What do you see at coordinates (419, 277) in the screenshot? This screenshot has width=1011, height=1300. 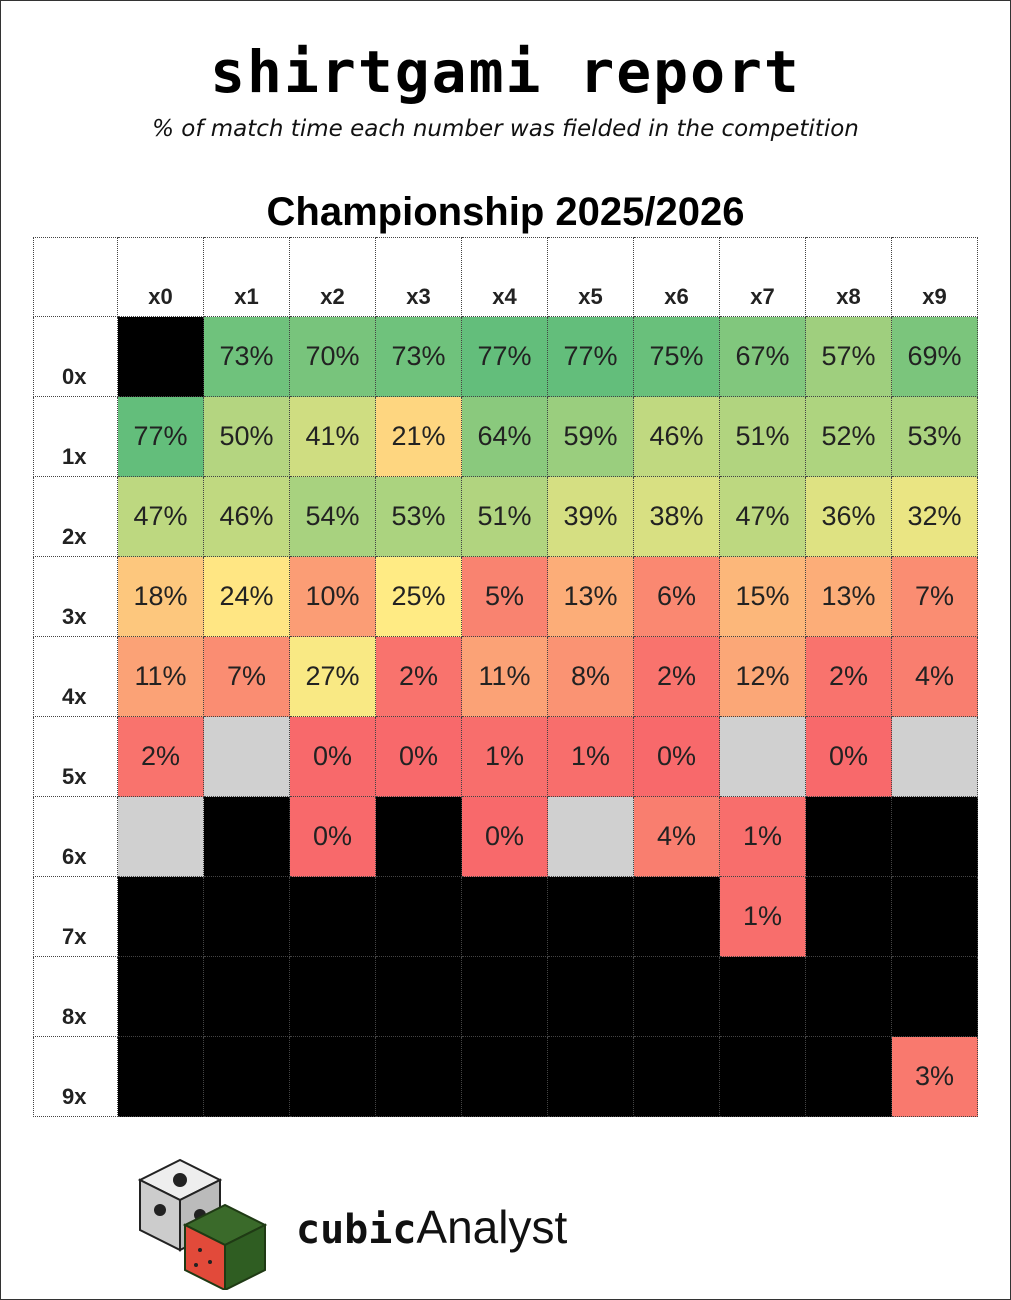 I see `column-header: x3` at bounding box center [419, 277].